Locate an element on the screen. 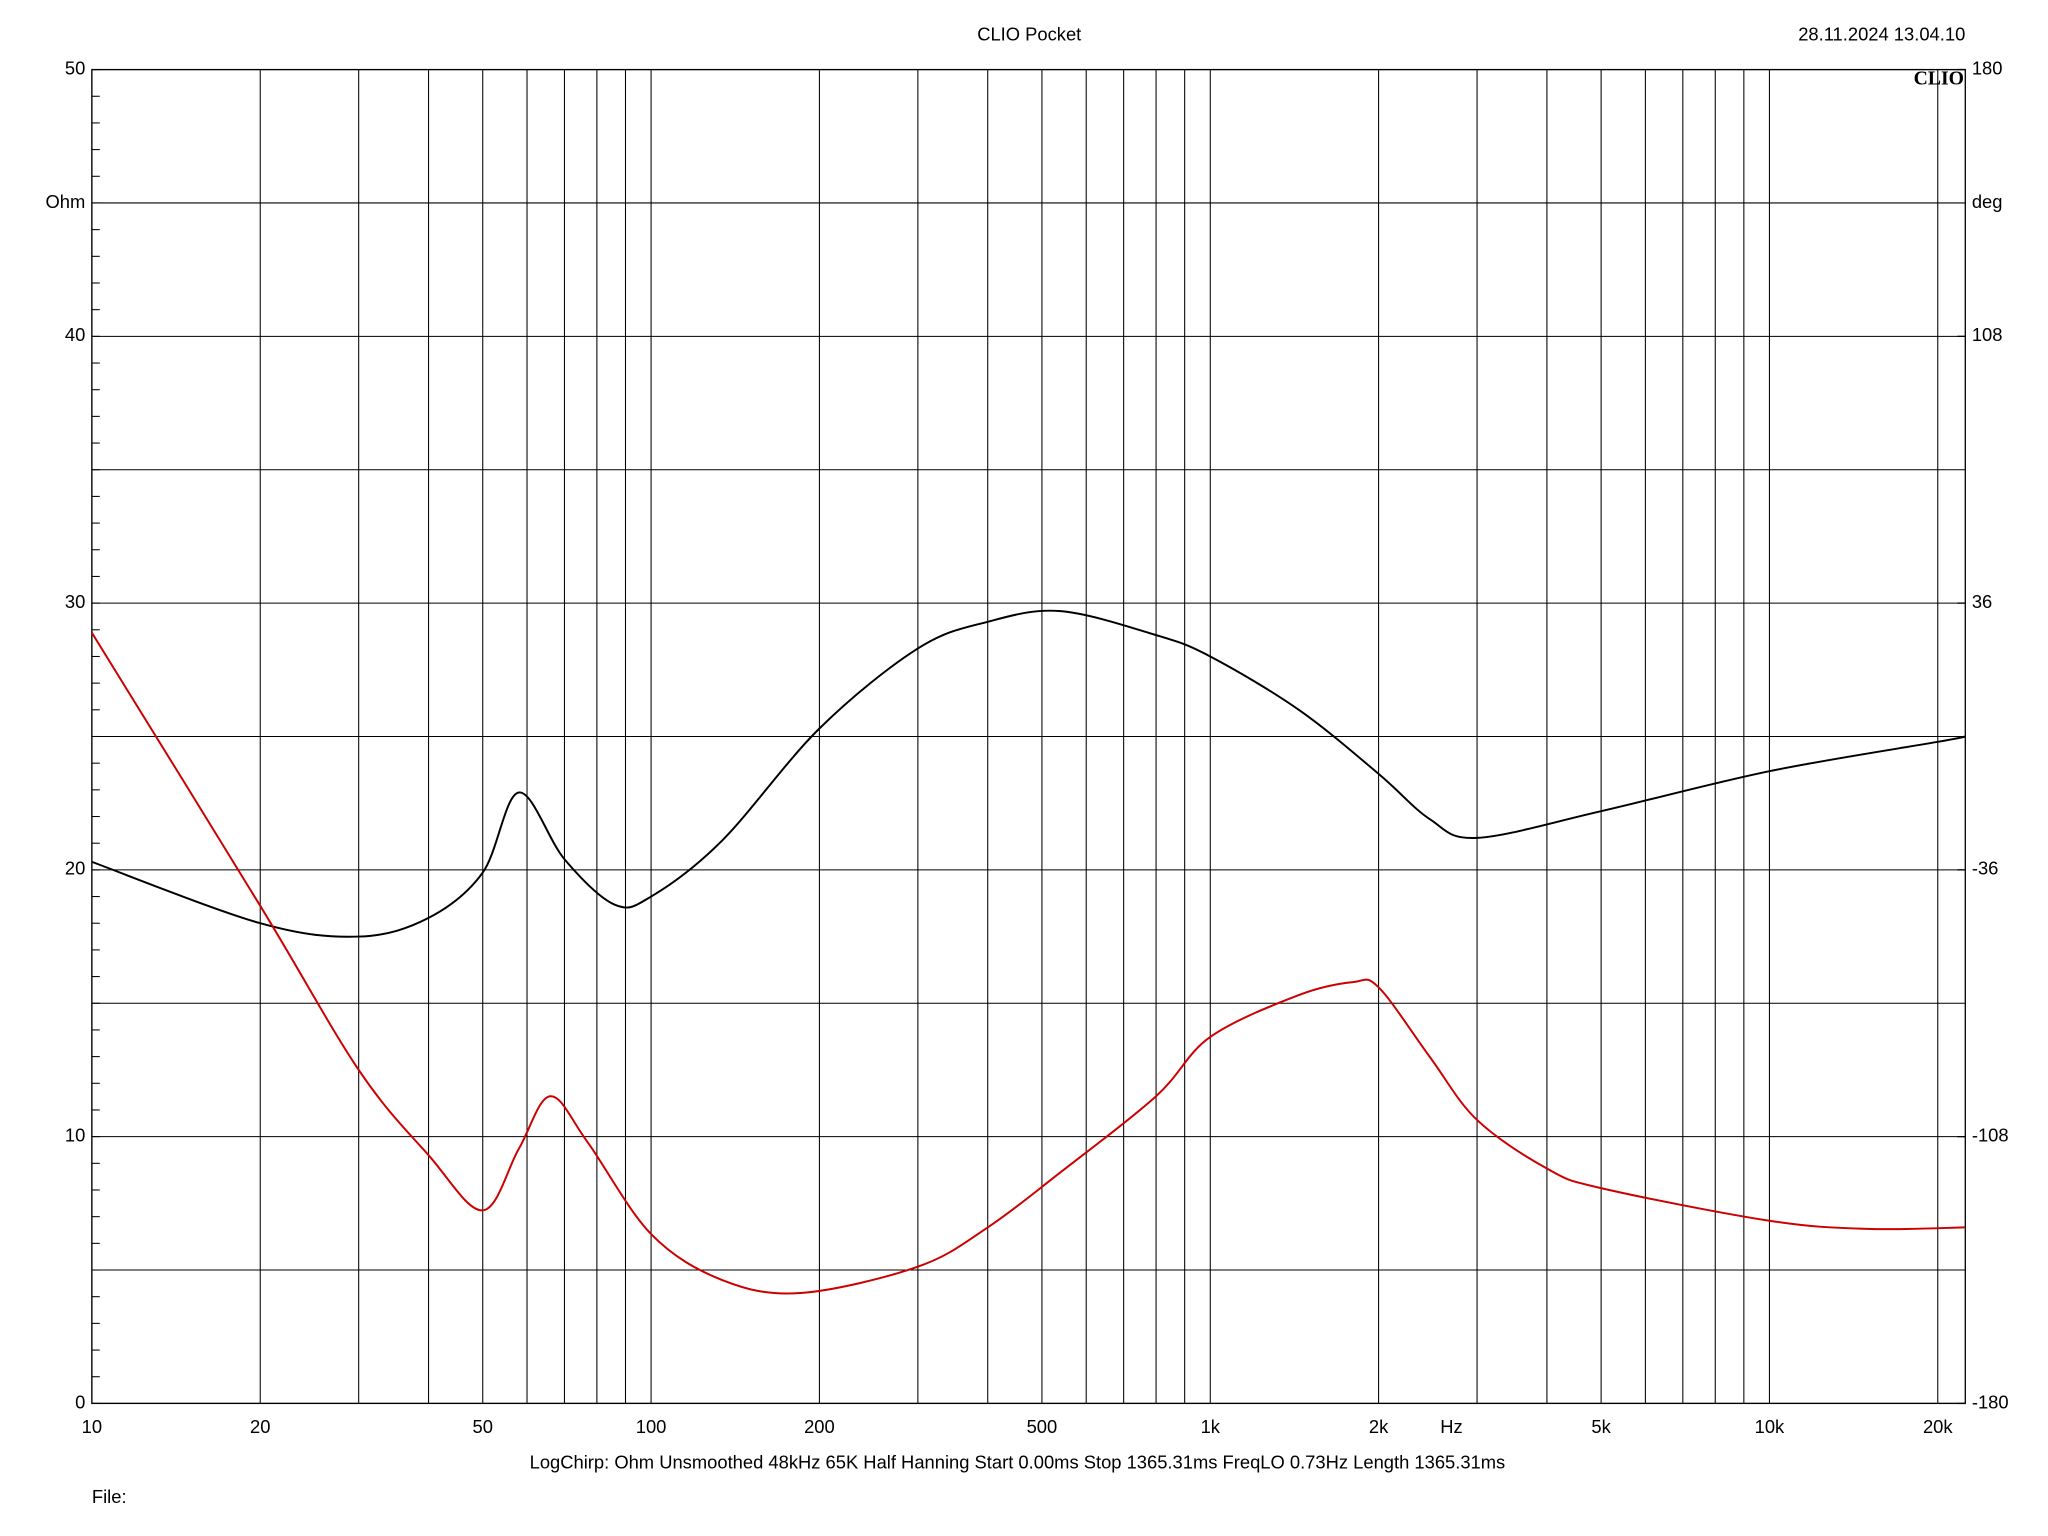 This screenshot has width=2048, height=1536. x-tick-label: 2k is located at coordinates (1379, 1426).